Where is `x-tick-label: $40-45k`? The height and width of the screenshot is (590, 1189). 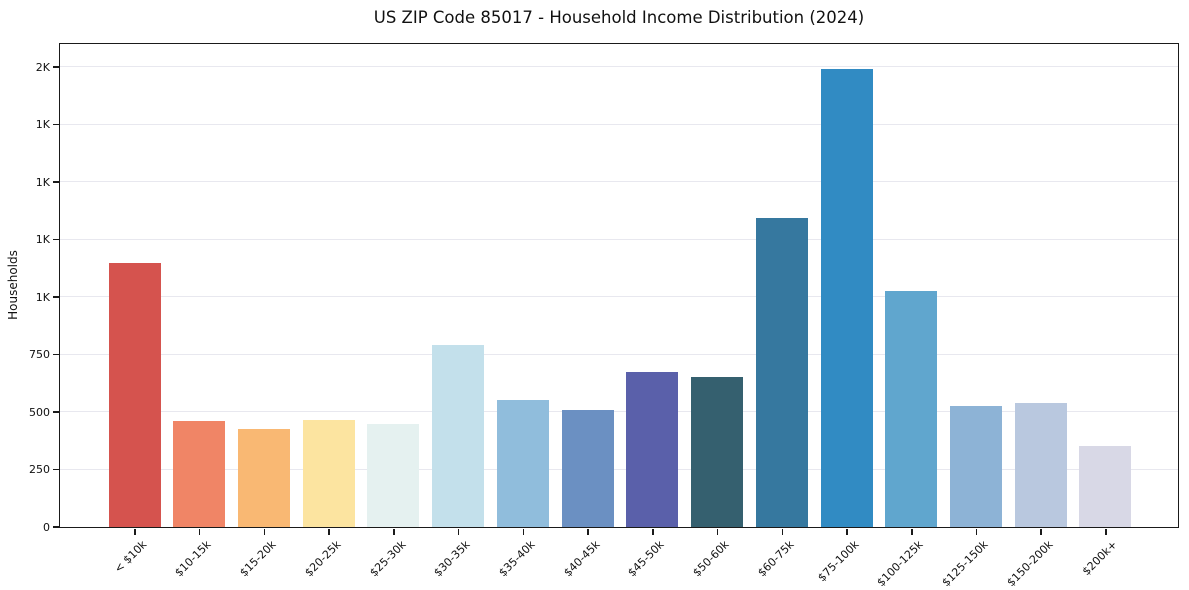
x-tick-label: $40-45k is located at coordinates (582, 559).